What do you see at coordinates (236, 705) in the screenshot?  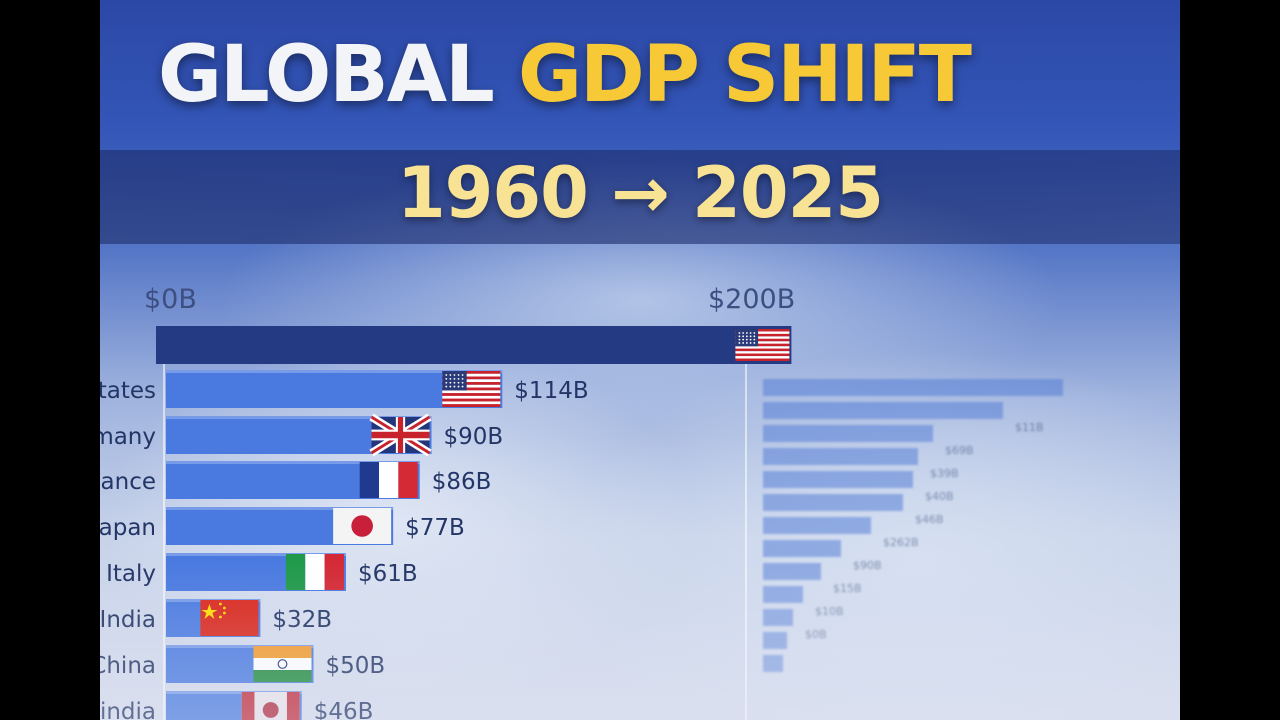 I see `bar-row: $46B india` at bounding box center [236, 705].